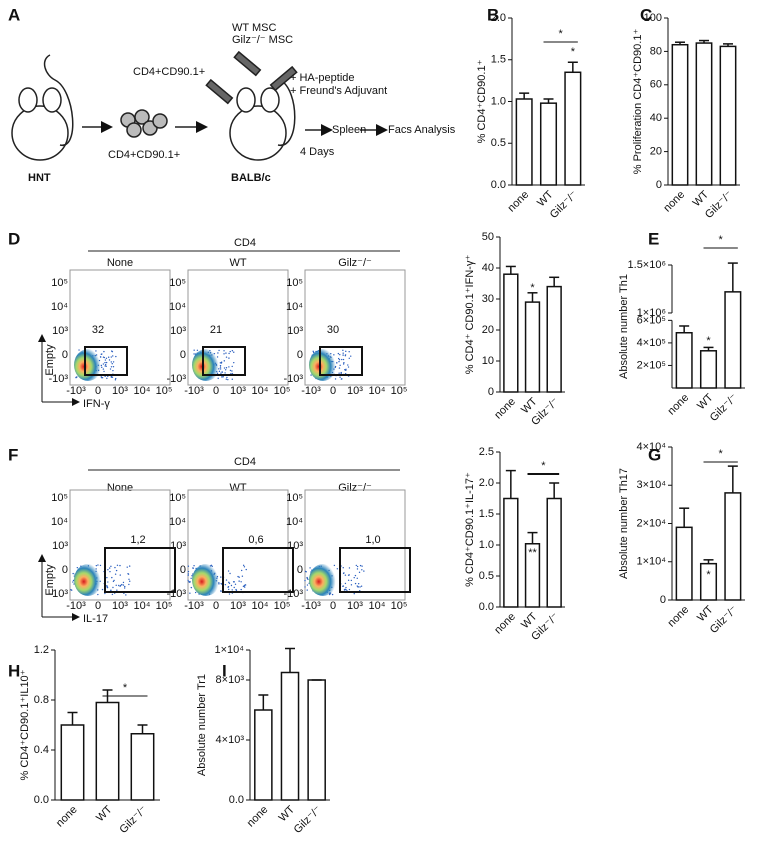  Describe the element at coordinates (95, 619) in the screenshot. I see `flow-x-label: IL-17` at that location.